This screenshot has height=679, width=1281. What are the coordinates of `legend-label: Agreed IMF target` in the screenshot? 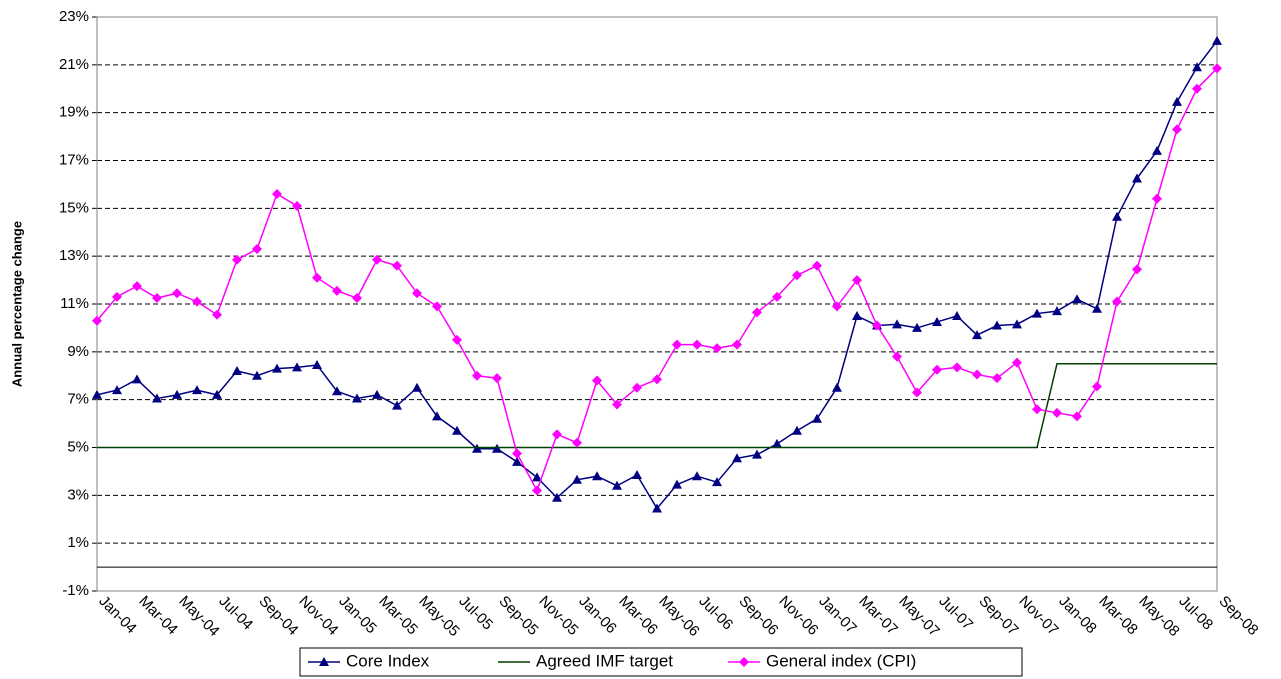 It's located at (604, 660).